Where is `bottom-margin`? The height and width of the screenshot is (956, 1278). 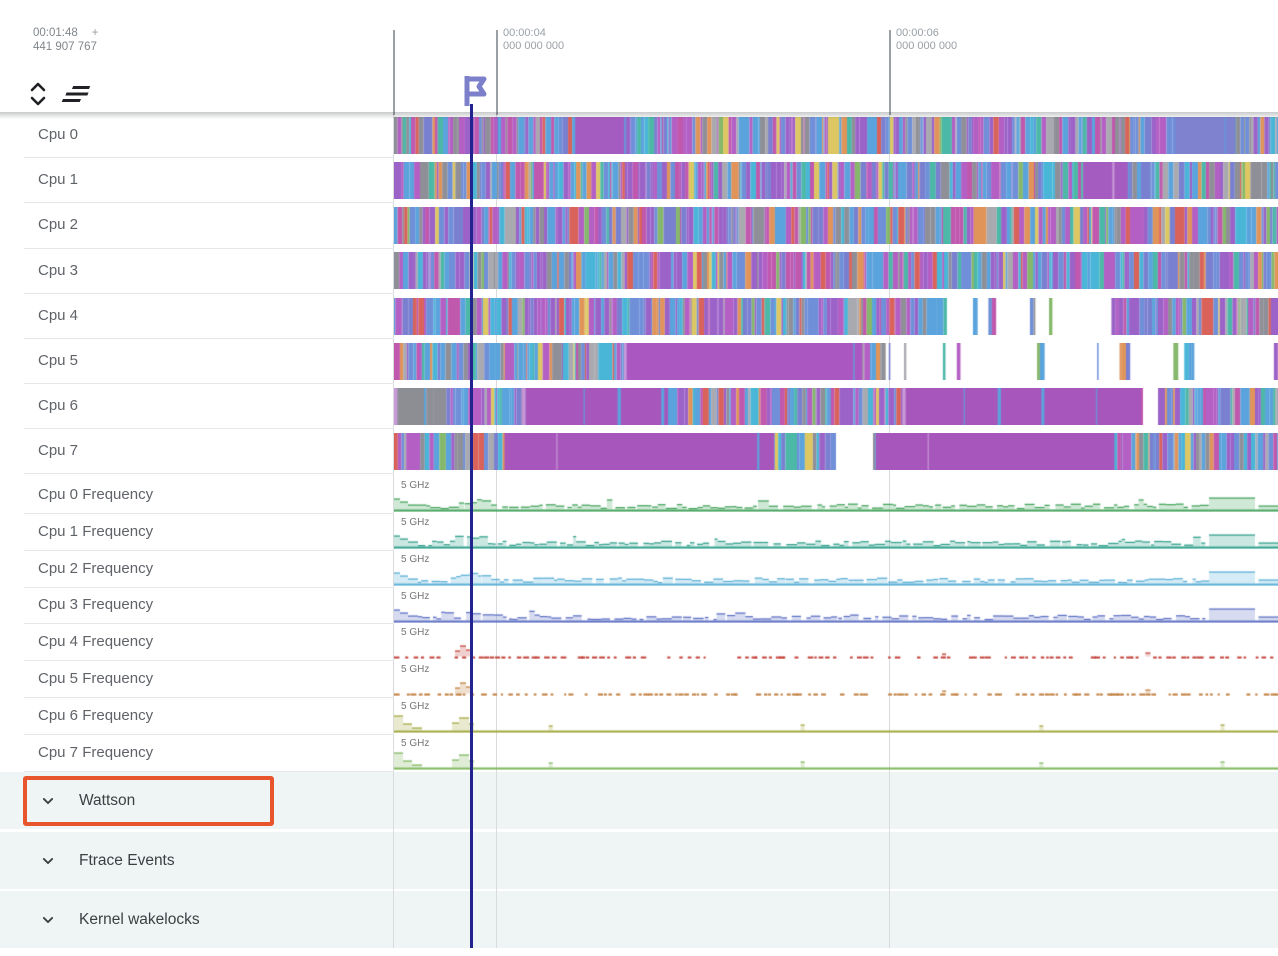
bottom-margin is located at coordinates (639, 952).